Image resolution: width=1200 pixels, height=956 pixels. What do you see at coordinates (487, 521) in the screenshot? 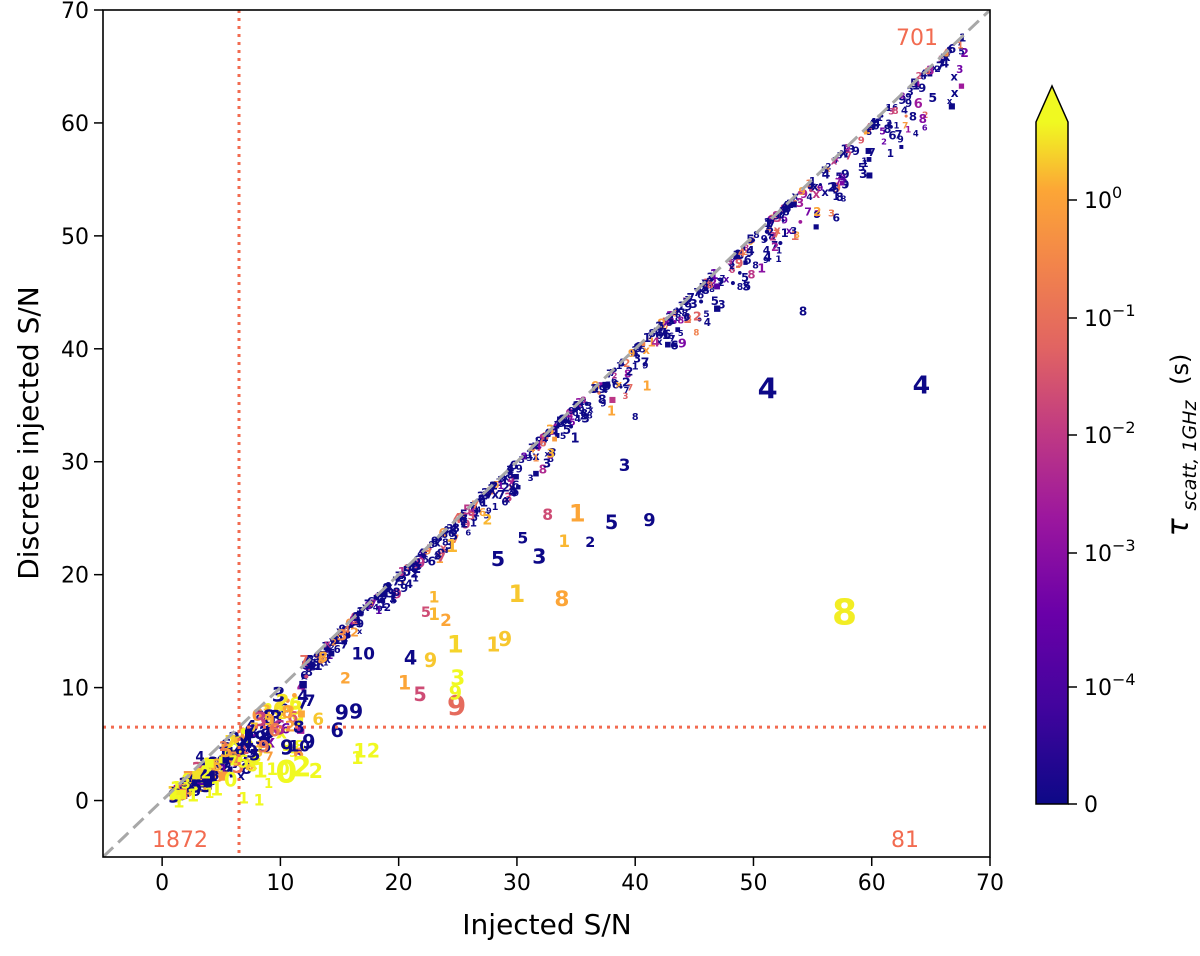
I see `data-point: 2` at bounding box center [487, 521].